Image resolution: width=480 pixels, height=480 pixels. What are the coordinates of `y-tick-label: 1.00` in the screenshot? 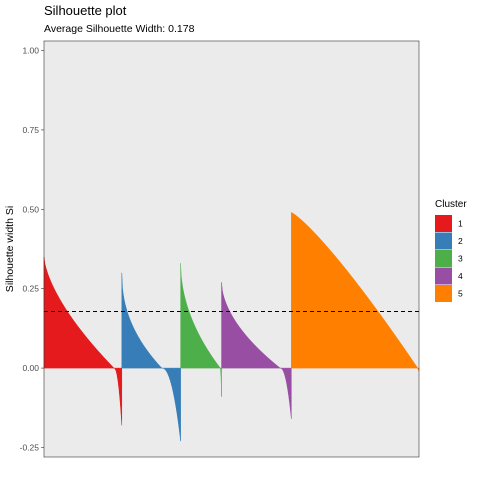 It's located at (30, 51).